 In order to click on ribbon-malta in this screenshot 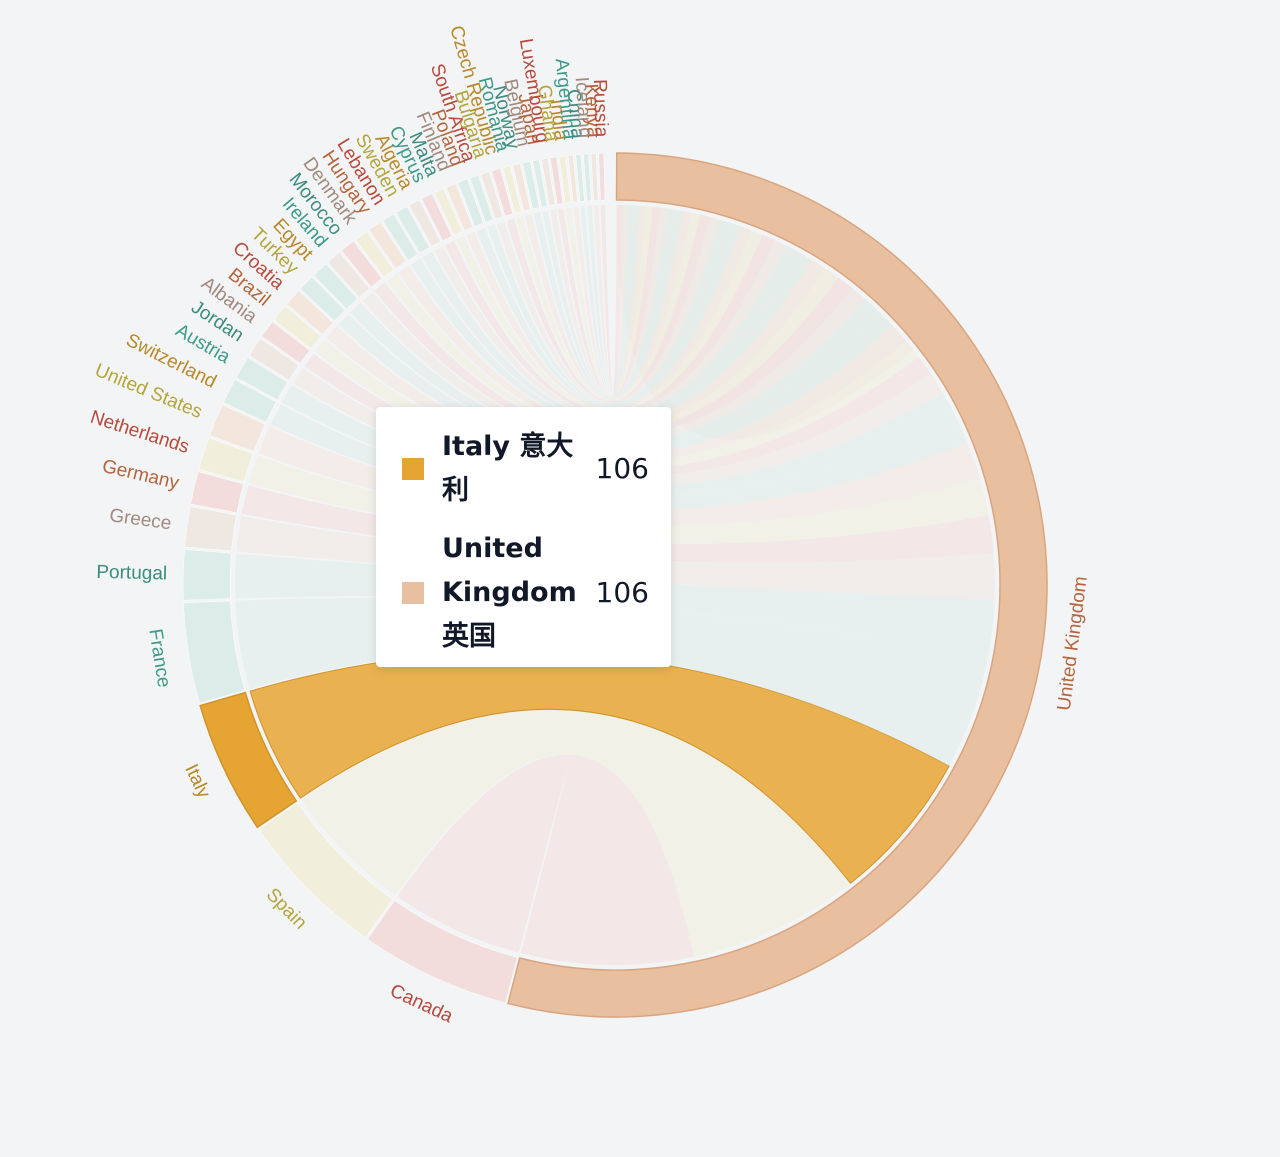, I will do `click(609, 321)`.